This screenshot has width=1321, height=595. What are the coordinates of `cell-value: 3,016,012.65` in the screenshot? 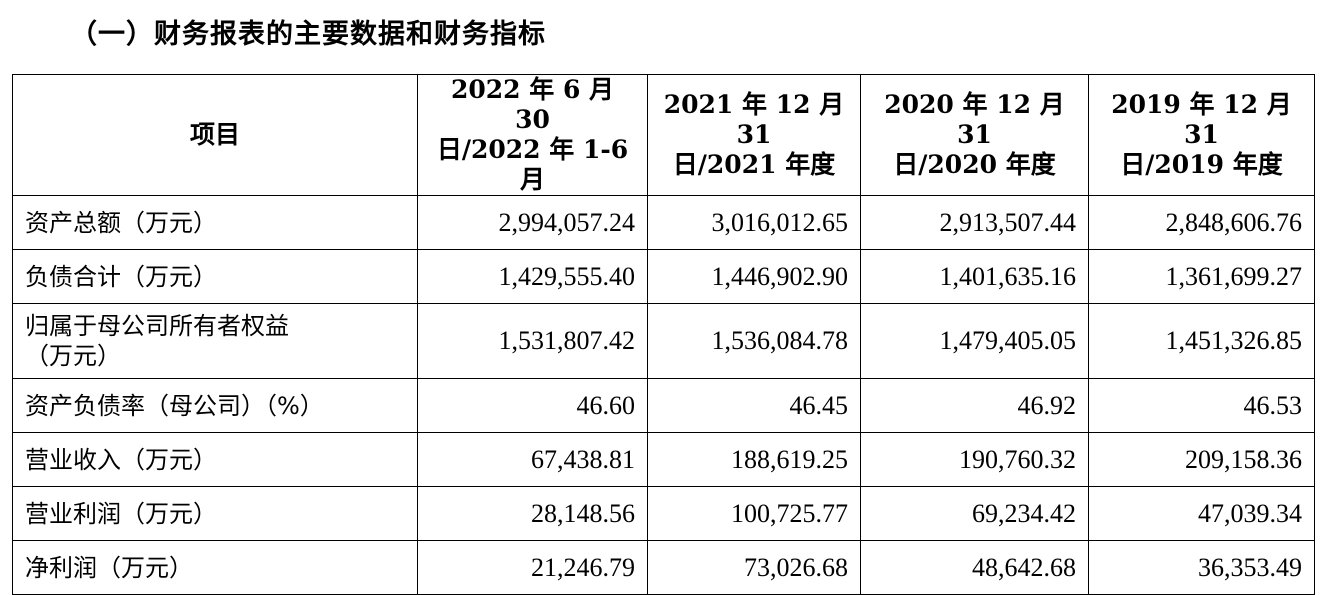 It's located at (754, 222).